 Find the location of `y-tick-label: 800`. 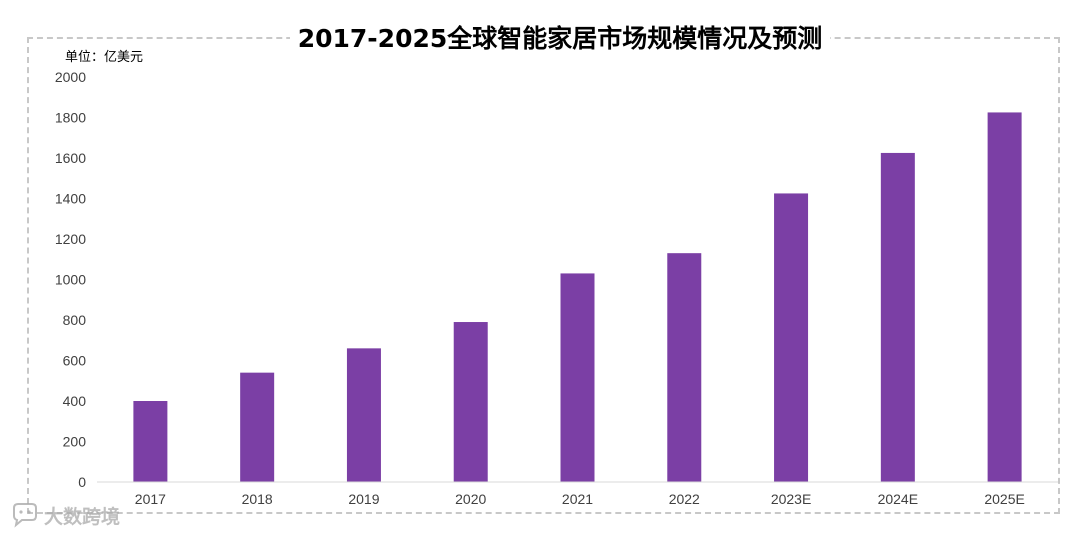

y-tick-label: 800 is located at coordinates (75, 320).